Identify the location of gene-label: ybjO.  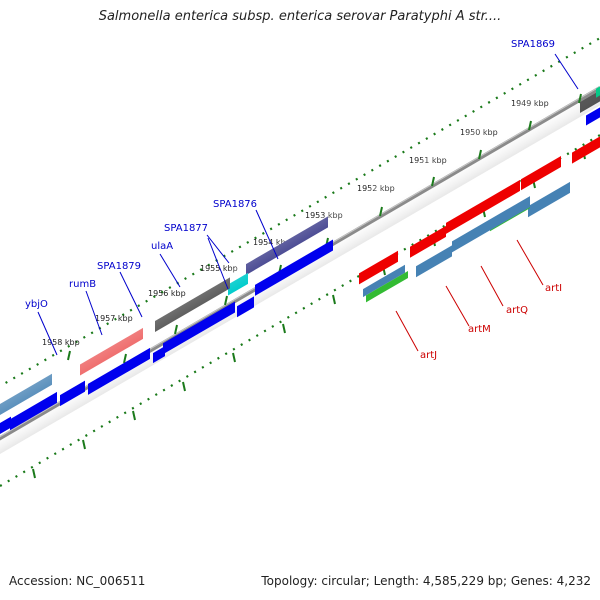
(36, 304).